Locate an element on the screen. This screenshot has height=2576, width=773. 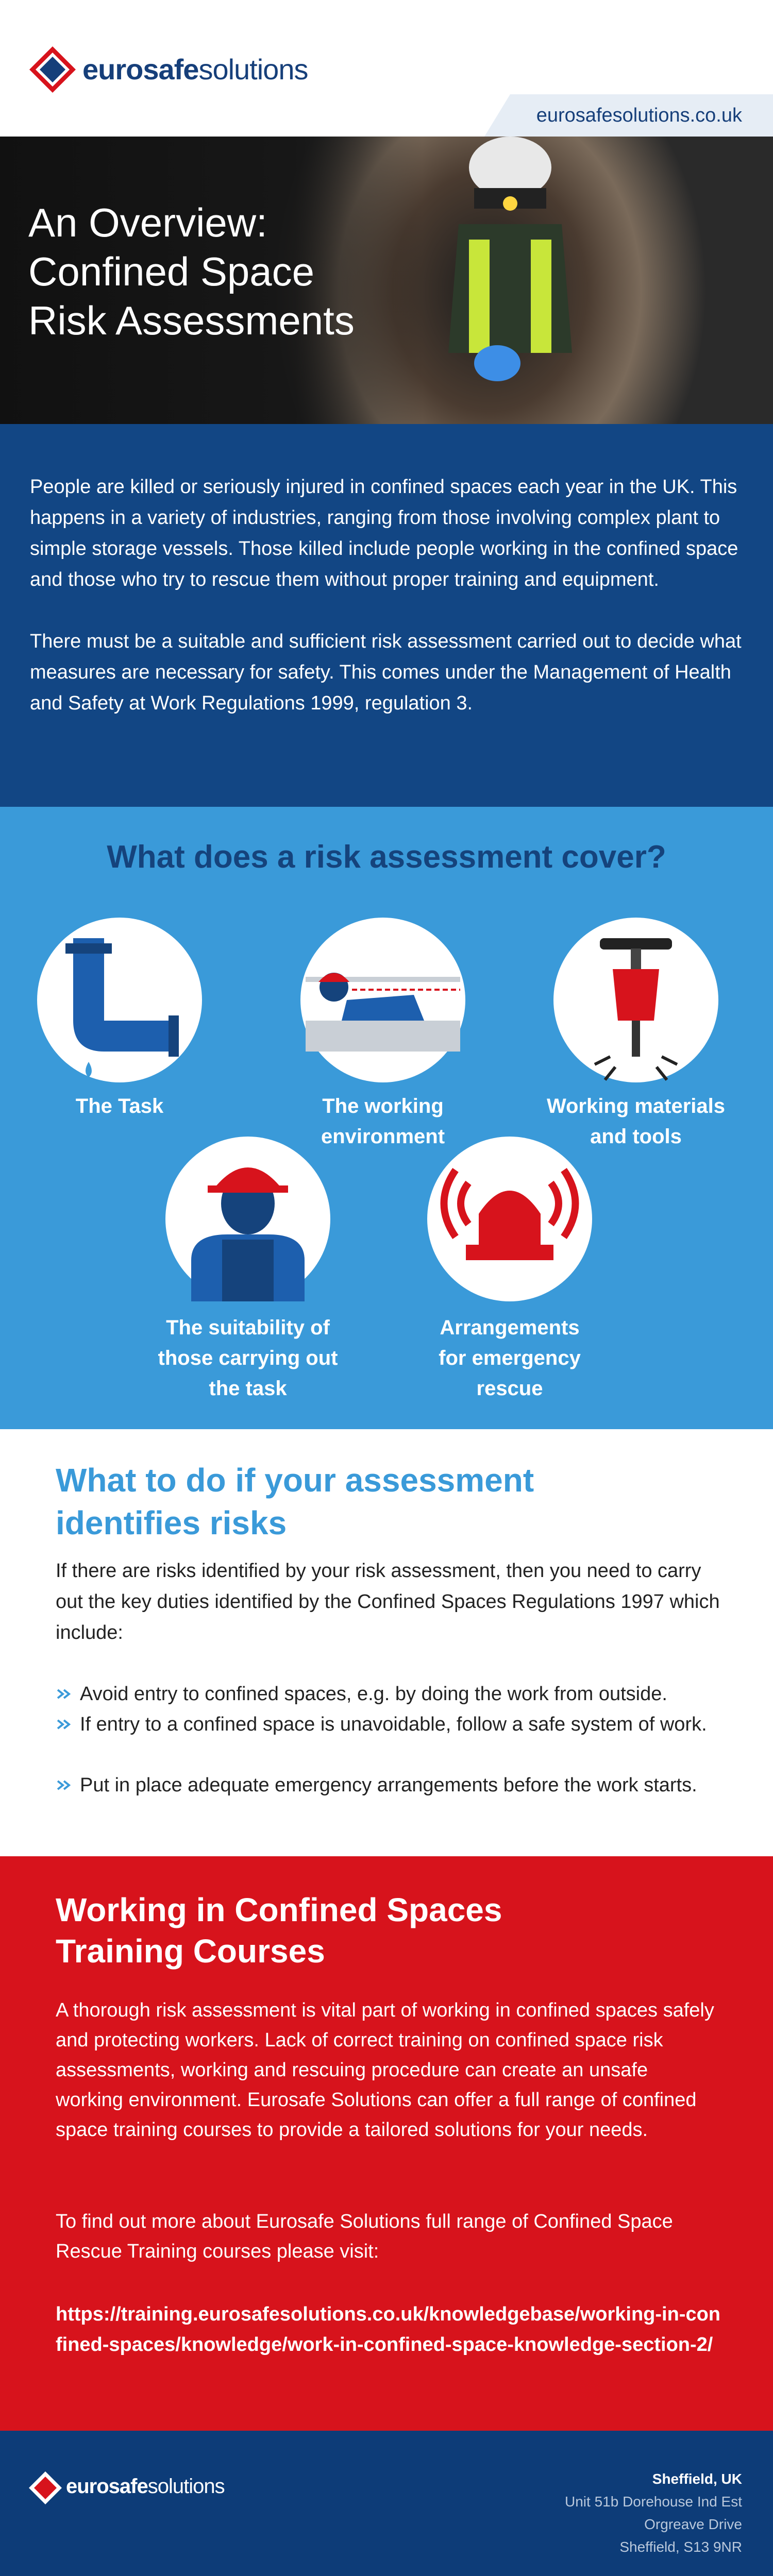
label-line: the task is located at coordinates (248, 1388).